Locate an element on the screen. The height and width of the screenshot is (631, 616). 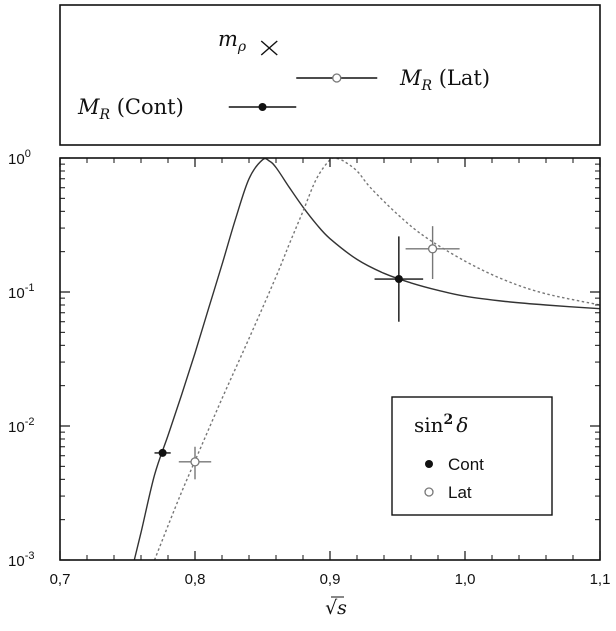
legend-label-cont: Cont is located at coordinates (466, 464).